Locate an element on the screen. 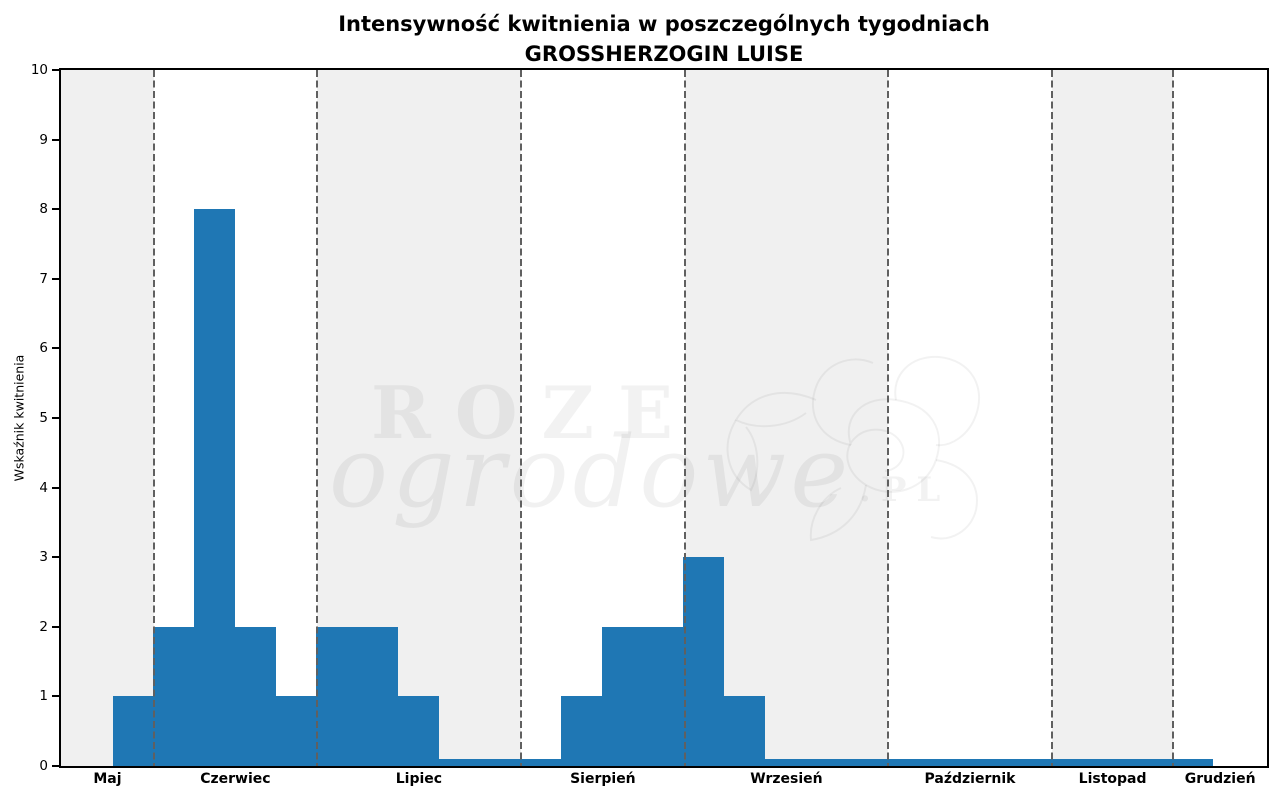  y-tick-label: 0 is located at coordinates (43, 766).